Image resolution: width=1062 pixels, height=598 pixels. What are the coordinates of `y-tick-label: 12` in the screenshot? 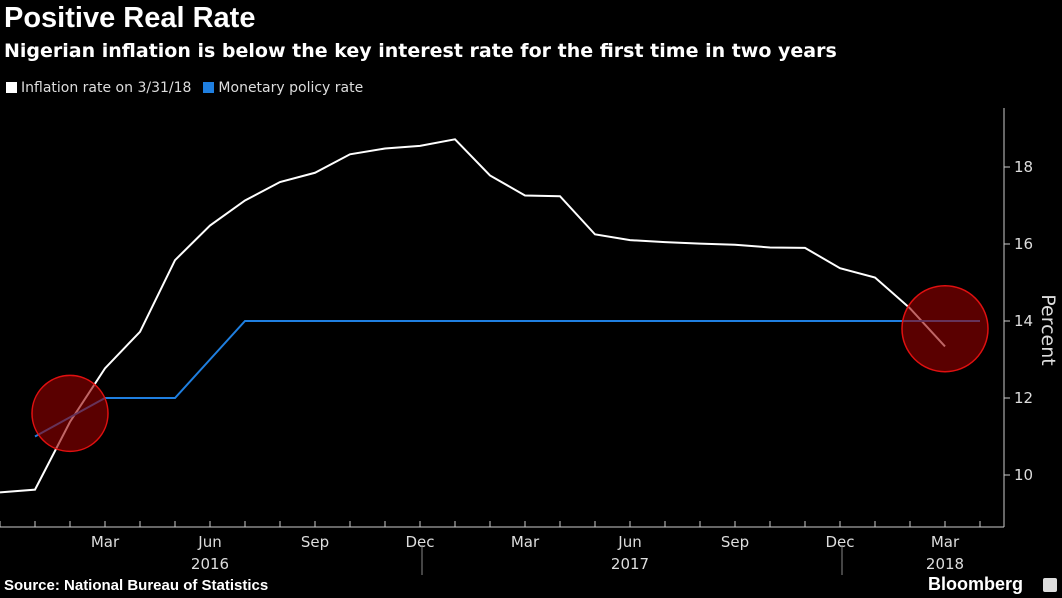 It's located at (1023, 398).